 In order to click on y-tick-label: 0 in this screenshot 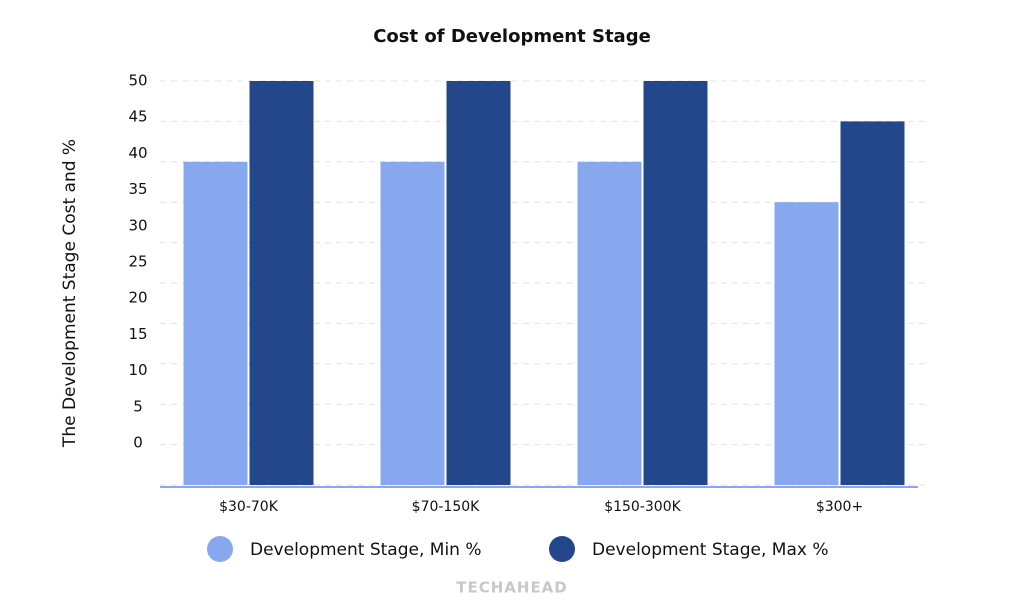, I will do `click(138, 443)`.